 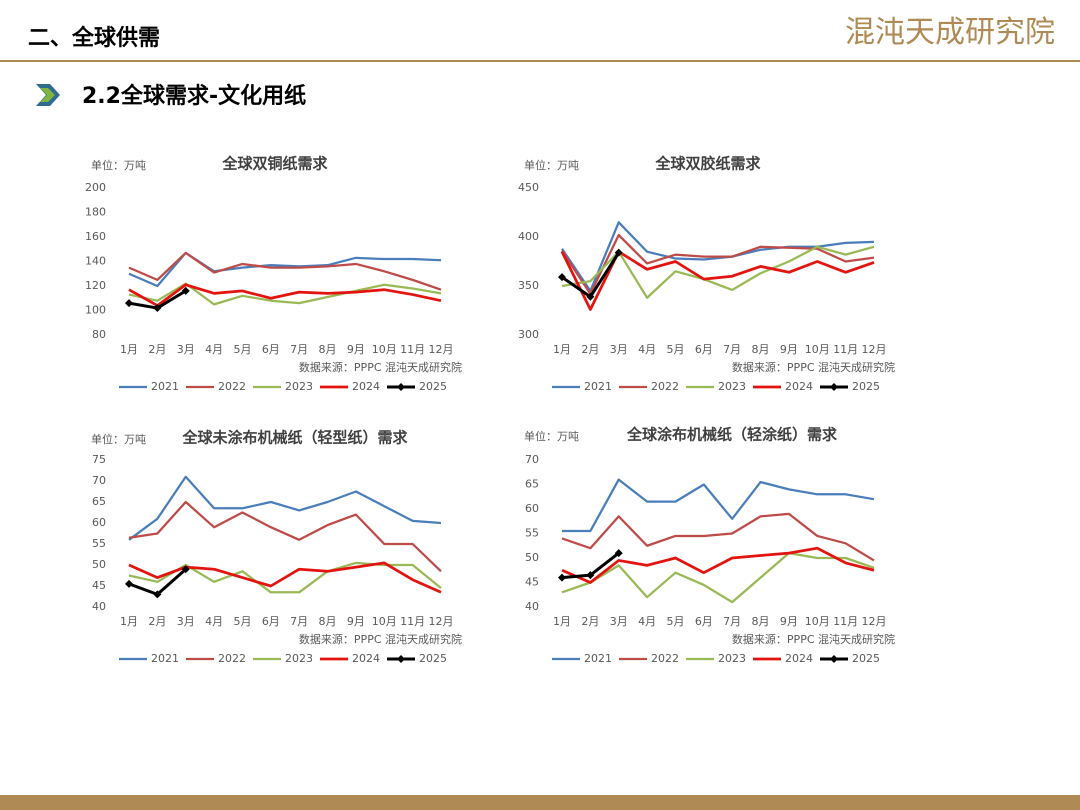 I want to click on y-tick-label: 400, so click(x=528, y=236).